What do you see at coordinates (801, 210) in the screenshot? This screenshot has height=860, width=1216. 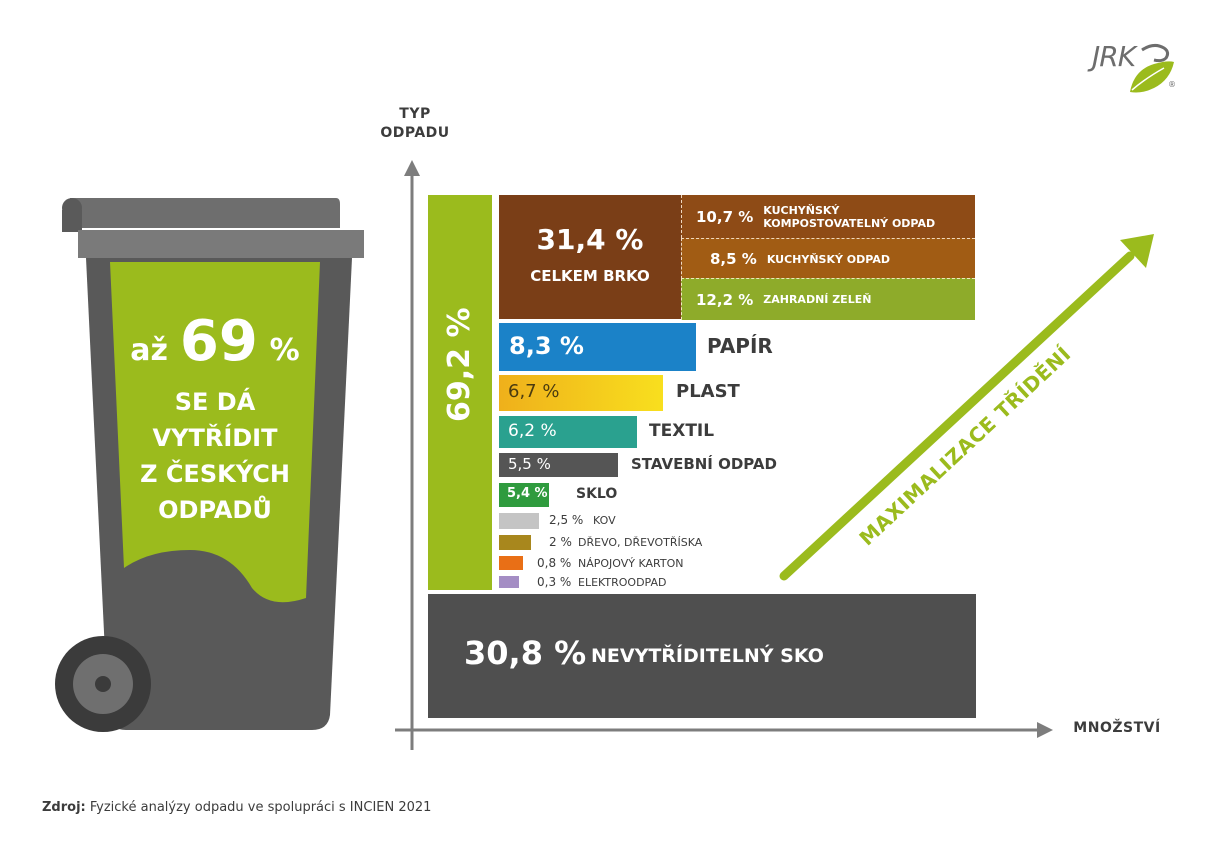 I see `brko-kuch-komp-name-line1: KUCHYŇSKÝ` at bounding box center [801, 210].